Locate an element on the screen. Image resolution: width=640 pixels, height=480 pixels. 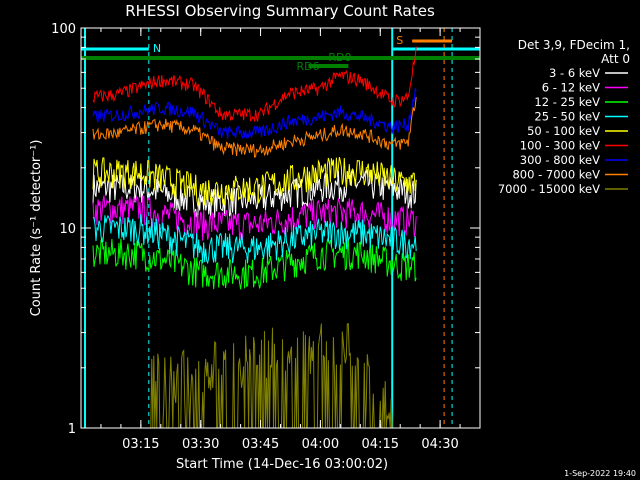
legend-label: 3 - 6 keV is located at coordinates (574, 73).